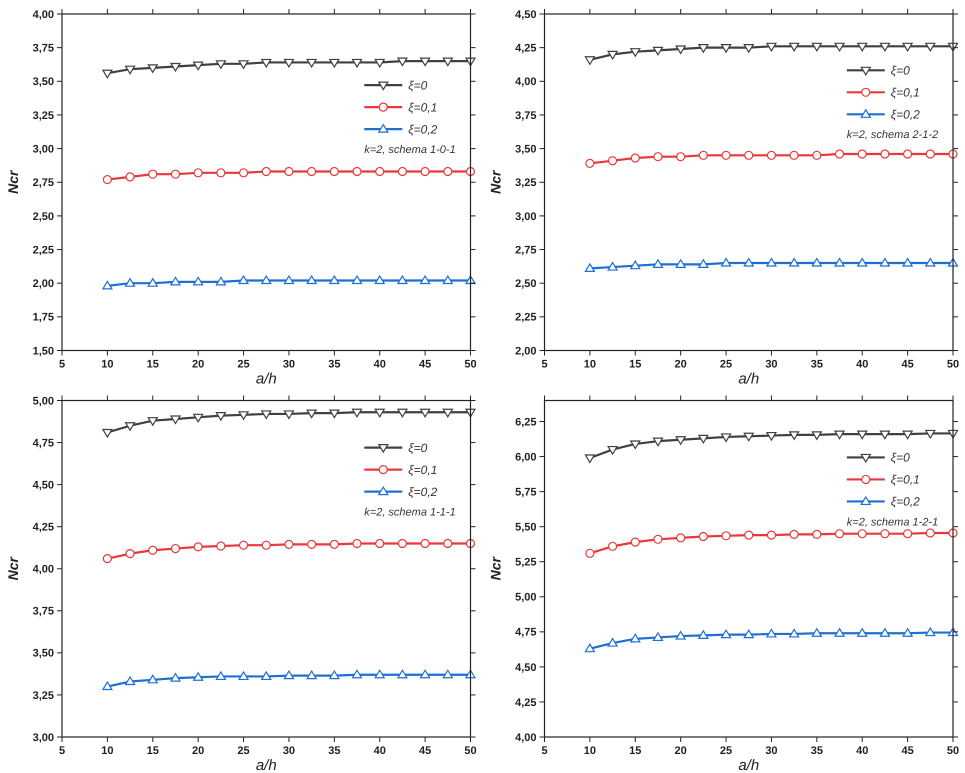  Describe the element at coordinates (892, 135) in the screenshot. I see `annotation: k=2, schema 2-1-2` at that location.